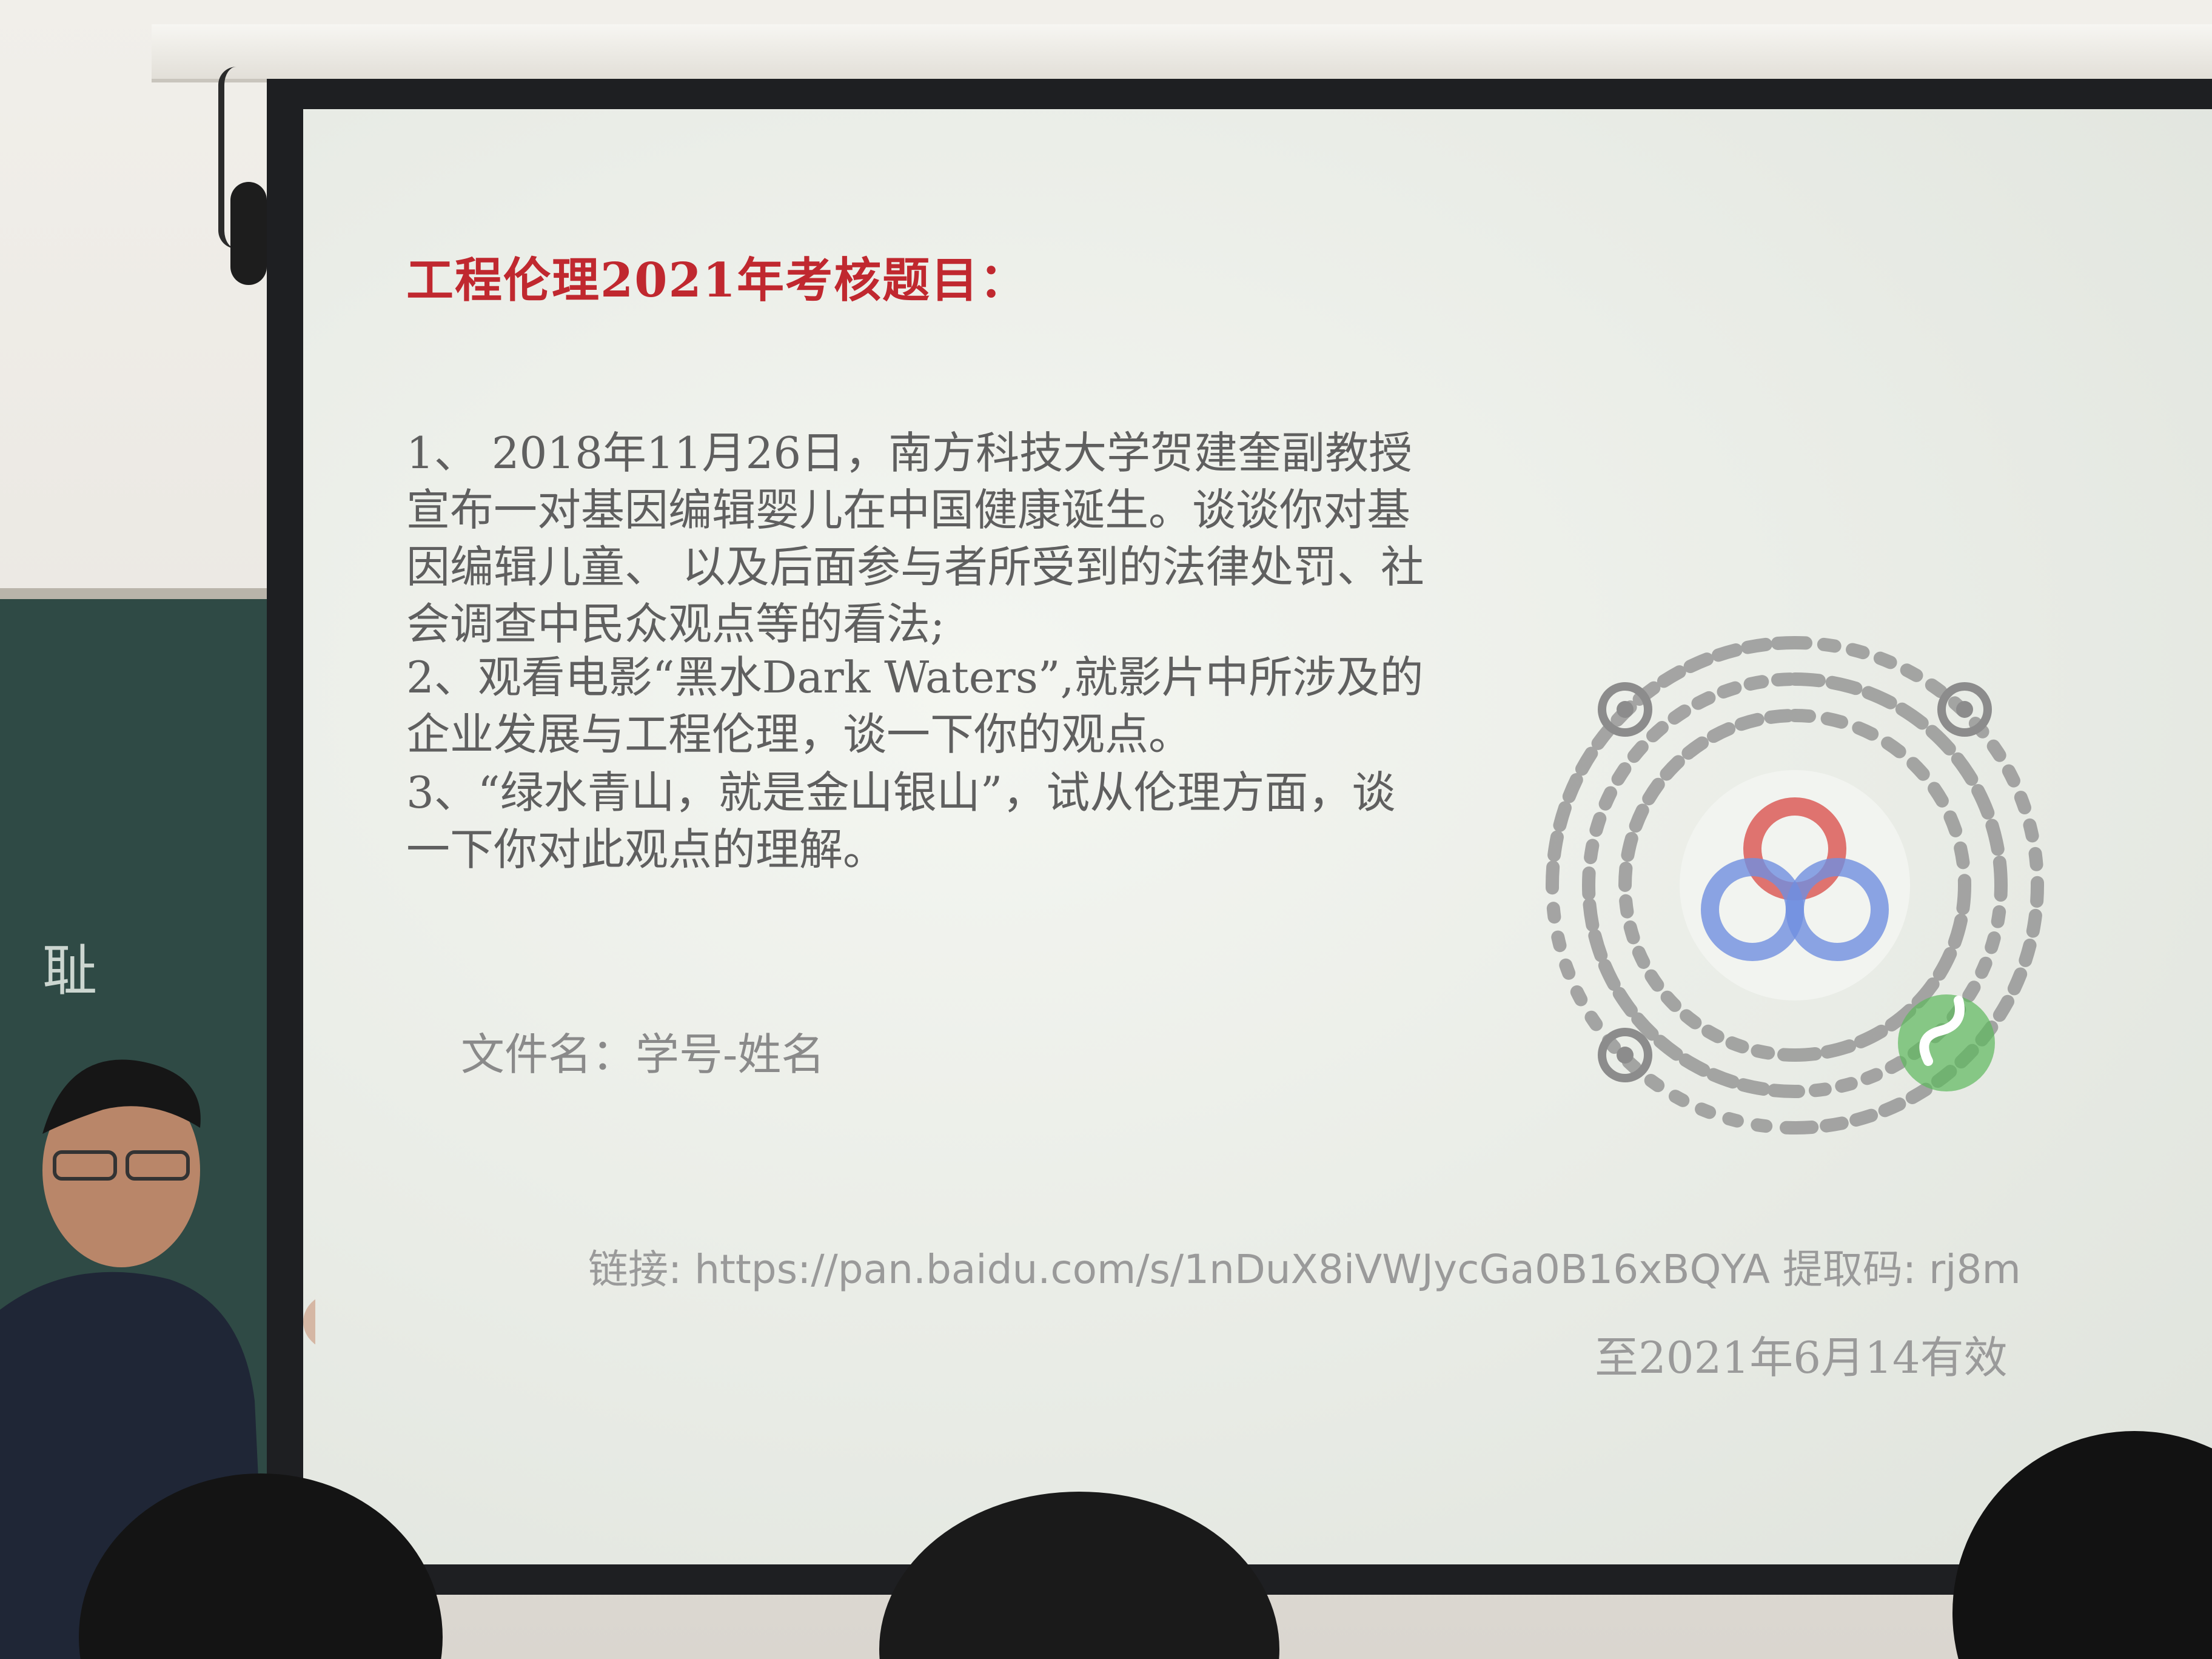 The image size is (2212, 1659). What do you see at coordinates (717, 280) in the screenshot?
I see `slide-title: 工程伦理2021年考核题目：` at bounding box center [717, 280].